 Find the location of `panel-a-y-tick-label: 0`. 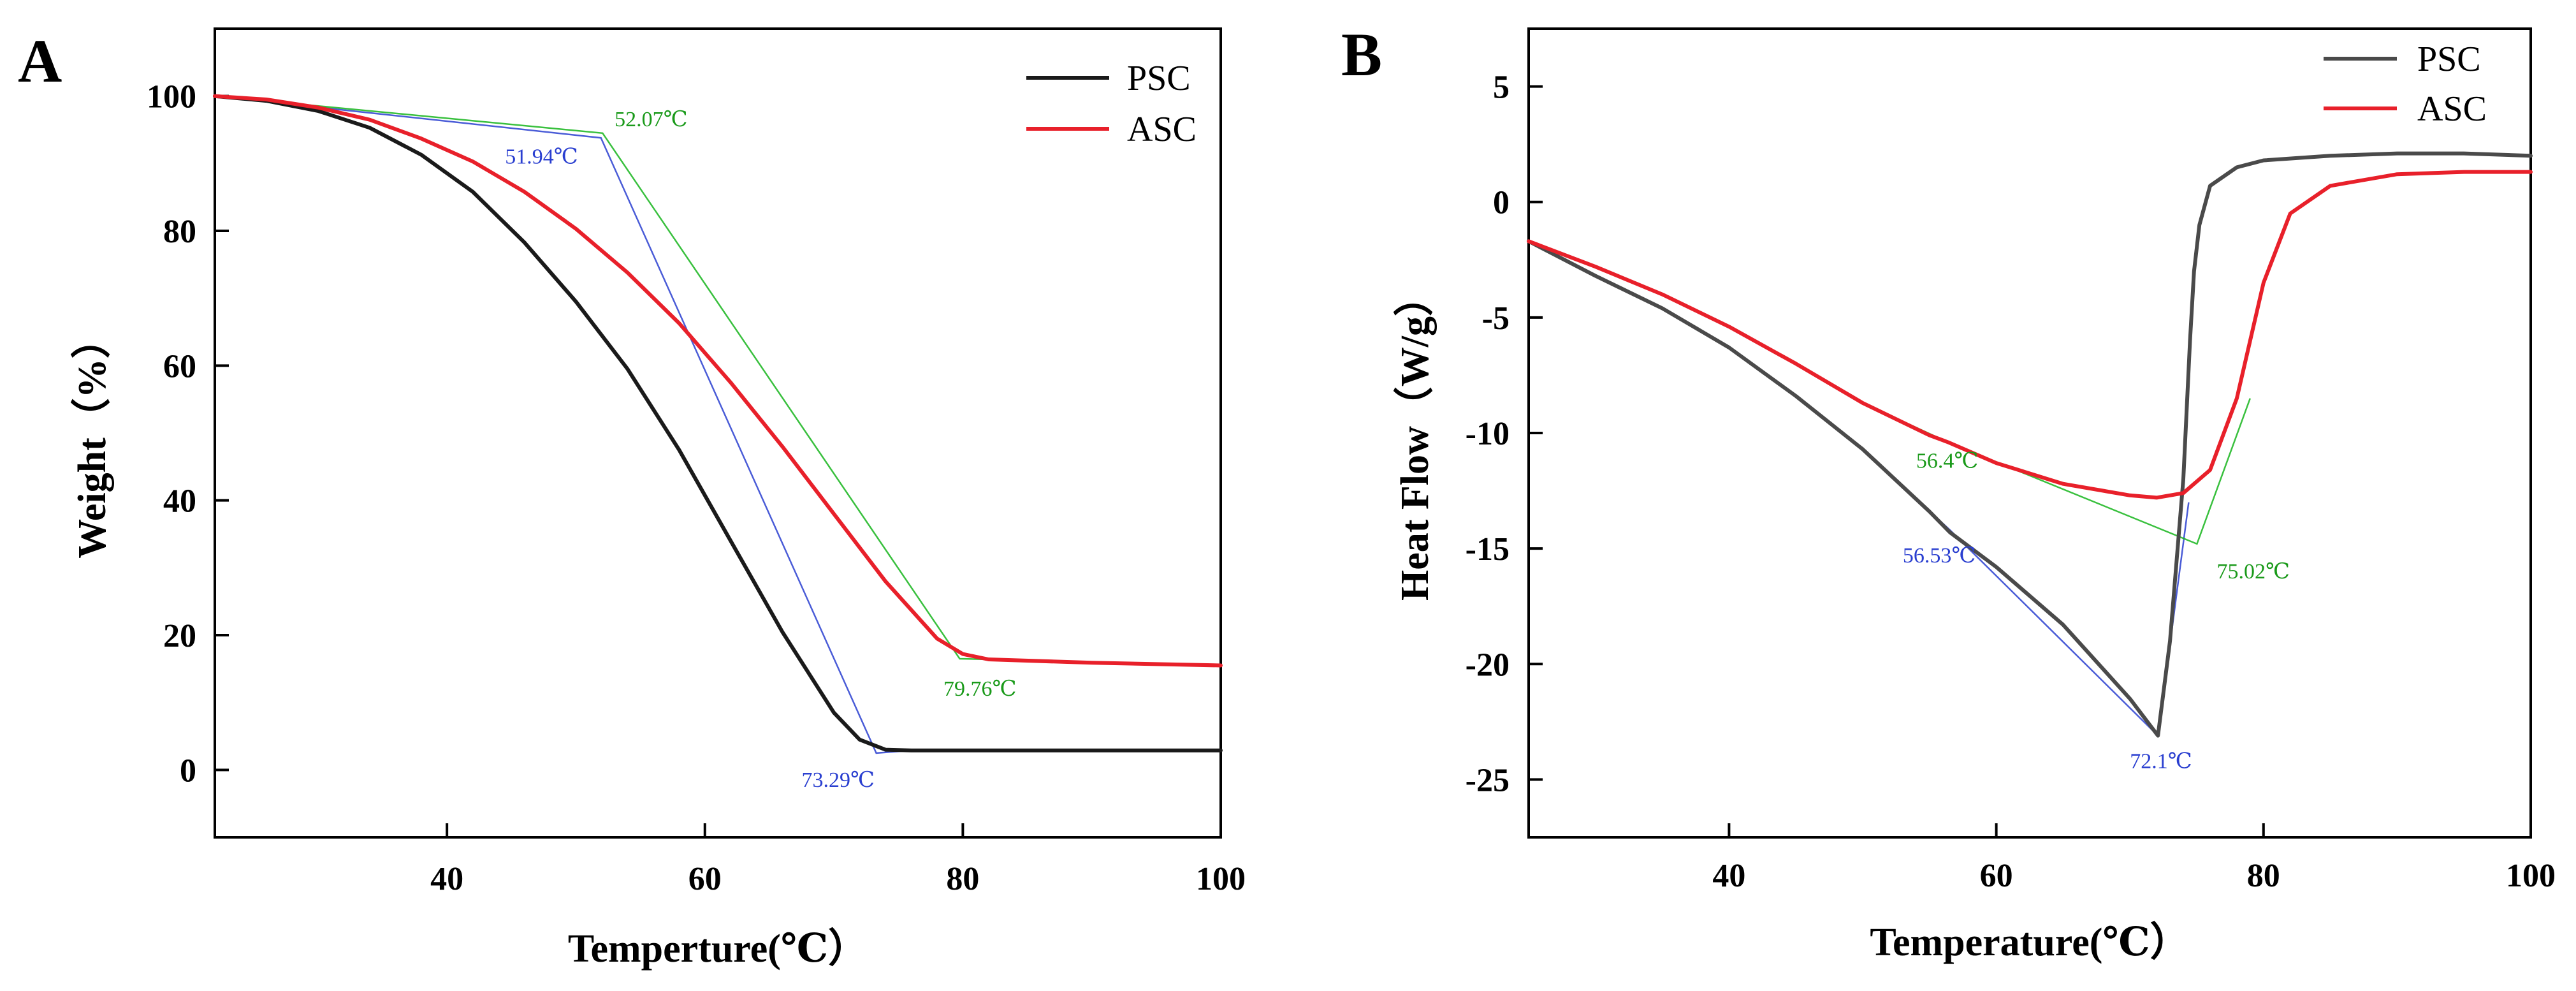

panel-a-y-tick-label: 0 is located at coordinates (188, 770).